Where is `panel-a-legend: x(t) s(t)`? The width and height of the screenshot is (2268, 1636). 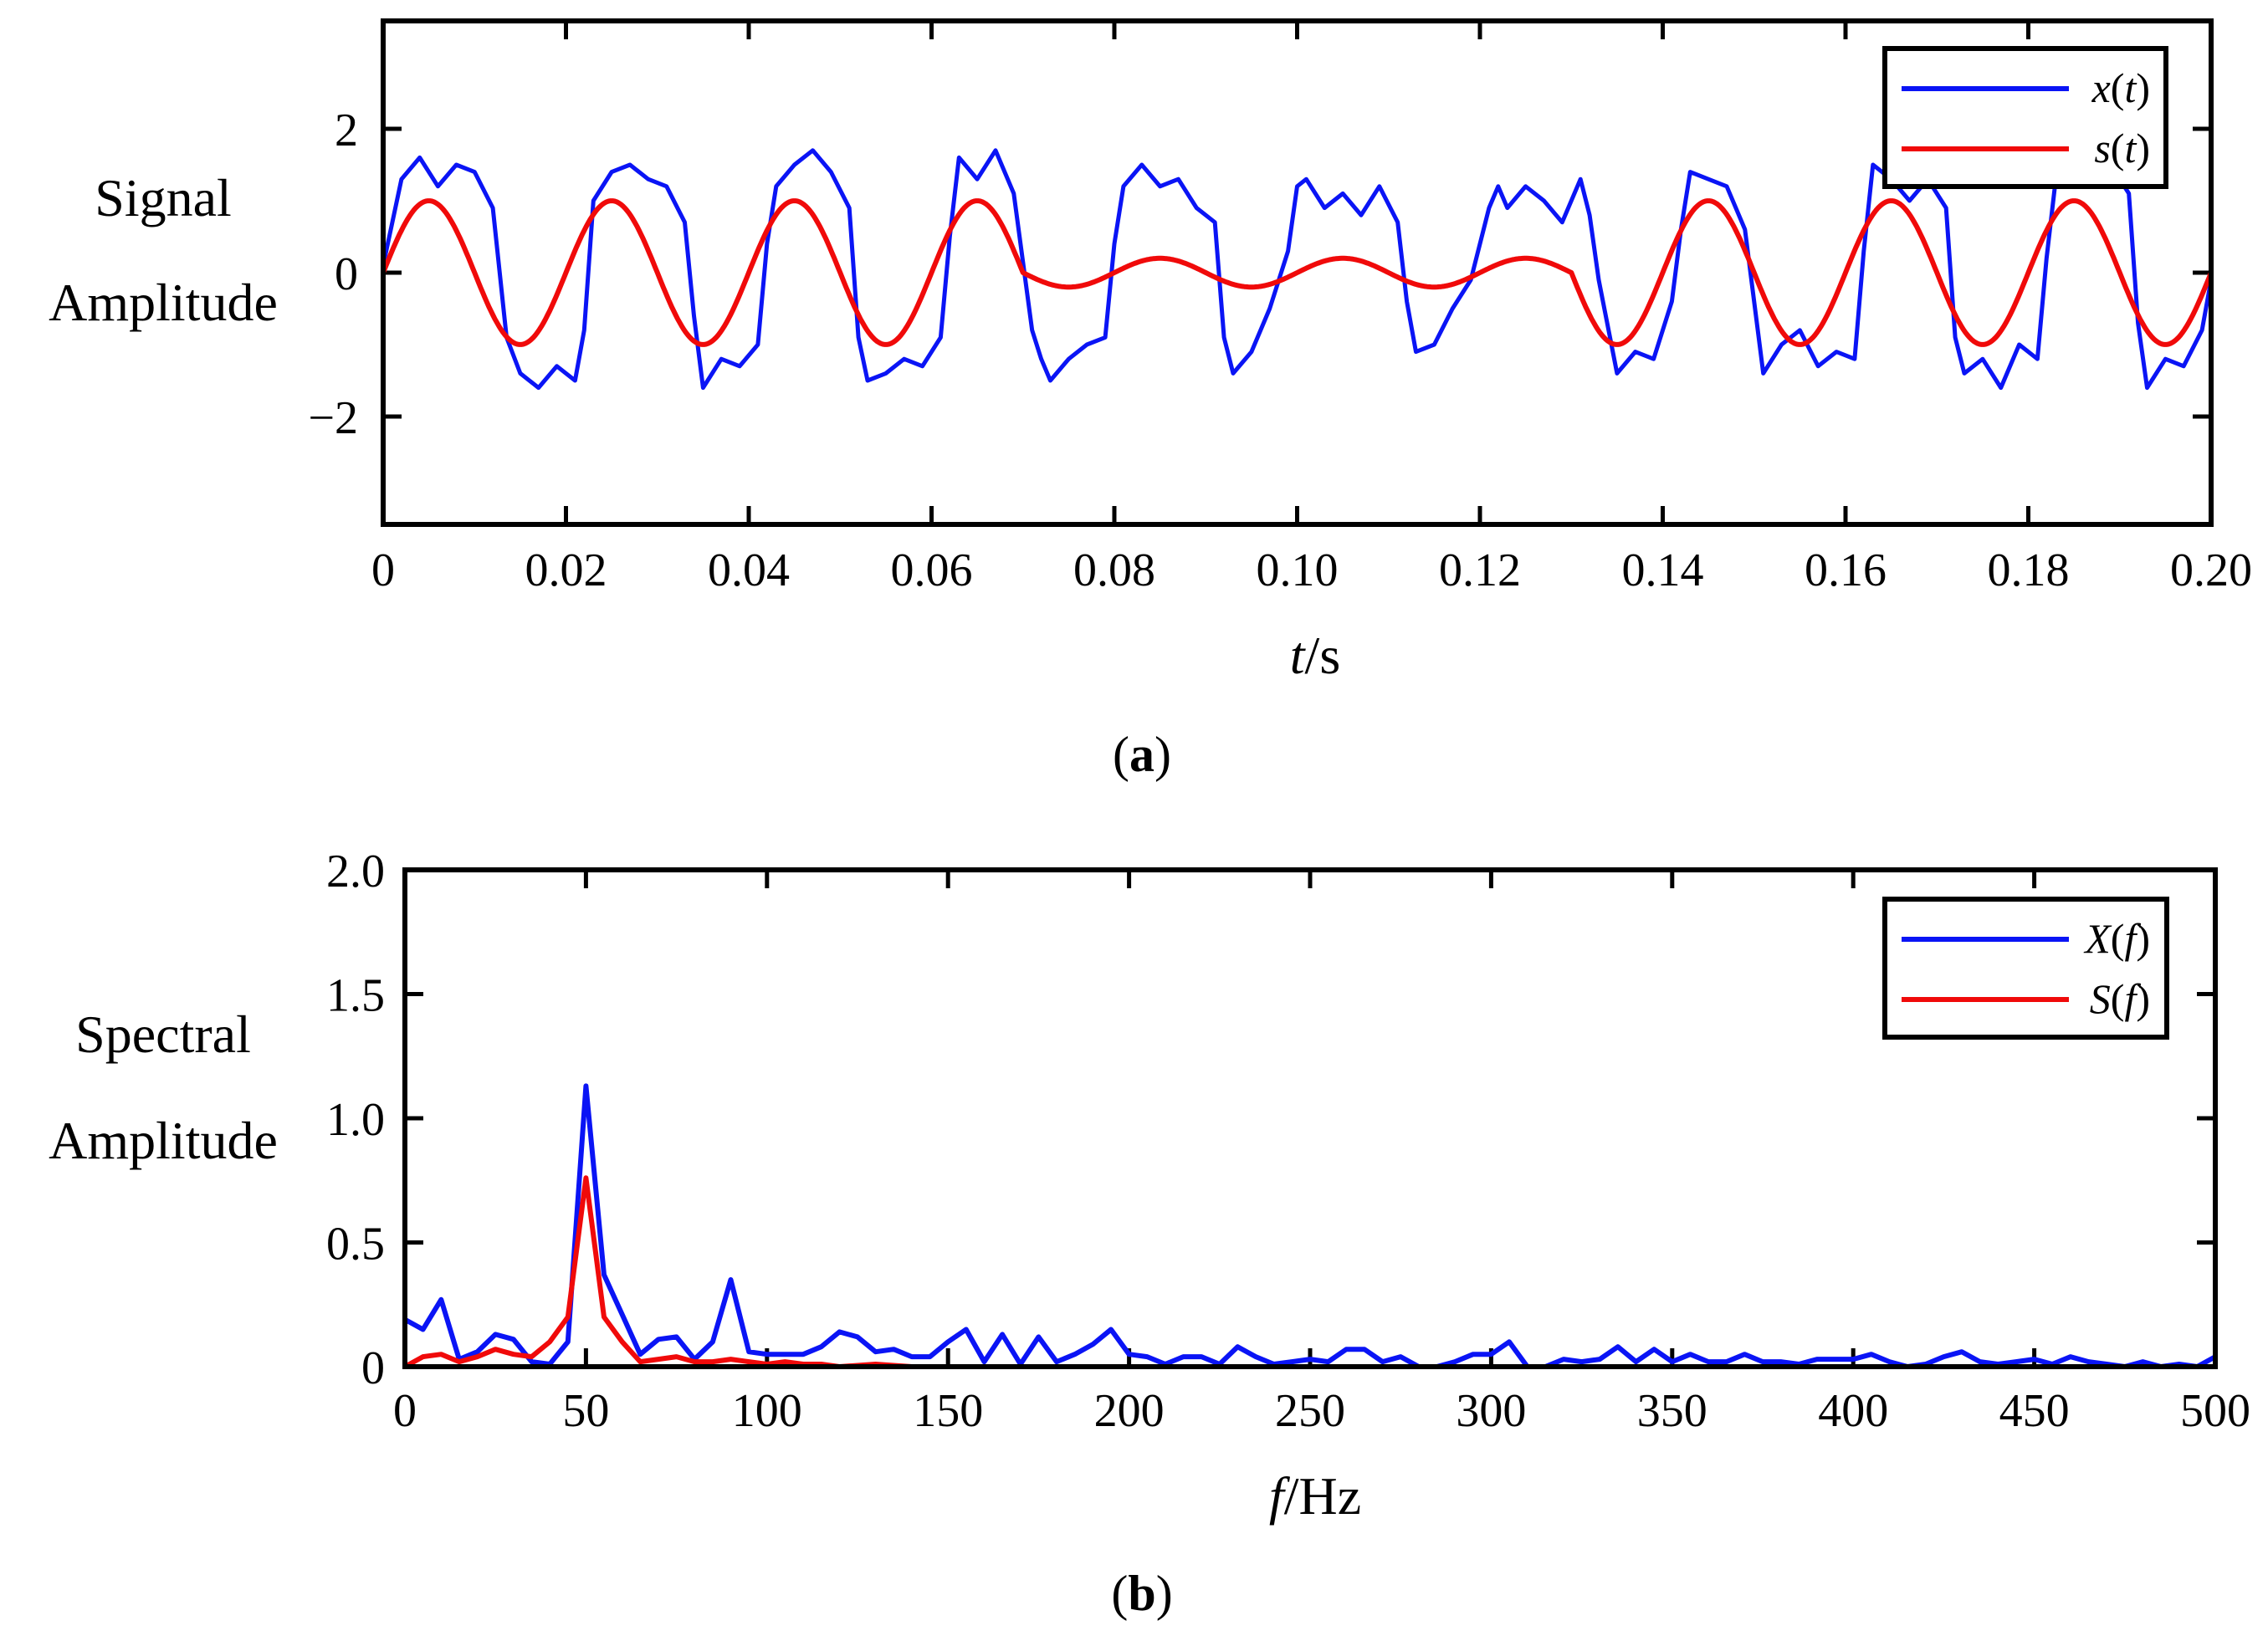 panel-a-legend: x(t) s(t) is located at coordinates (2025, 117).